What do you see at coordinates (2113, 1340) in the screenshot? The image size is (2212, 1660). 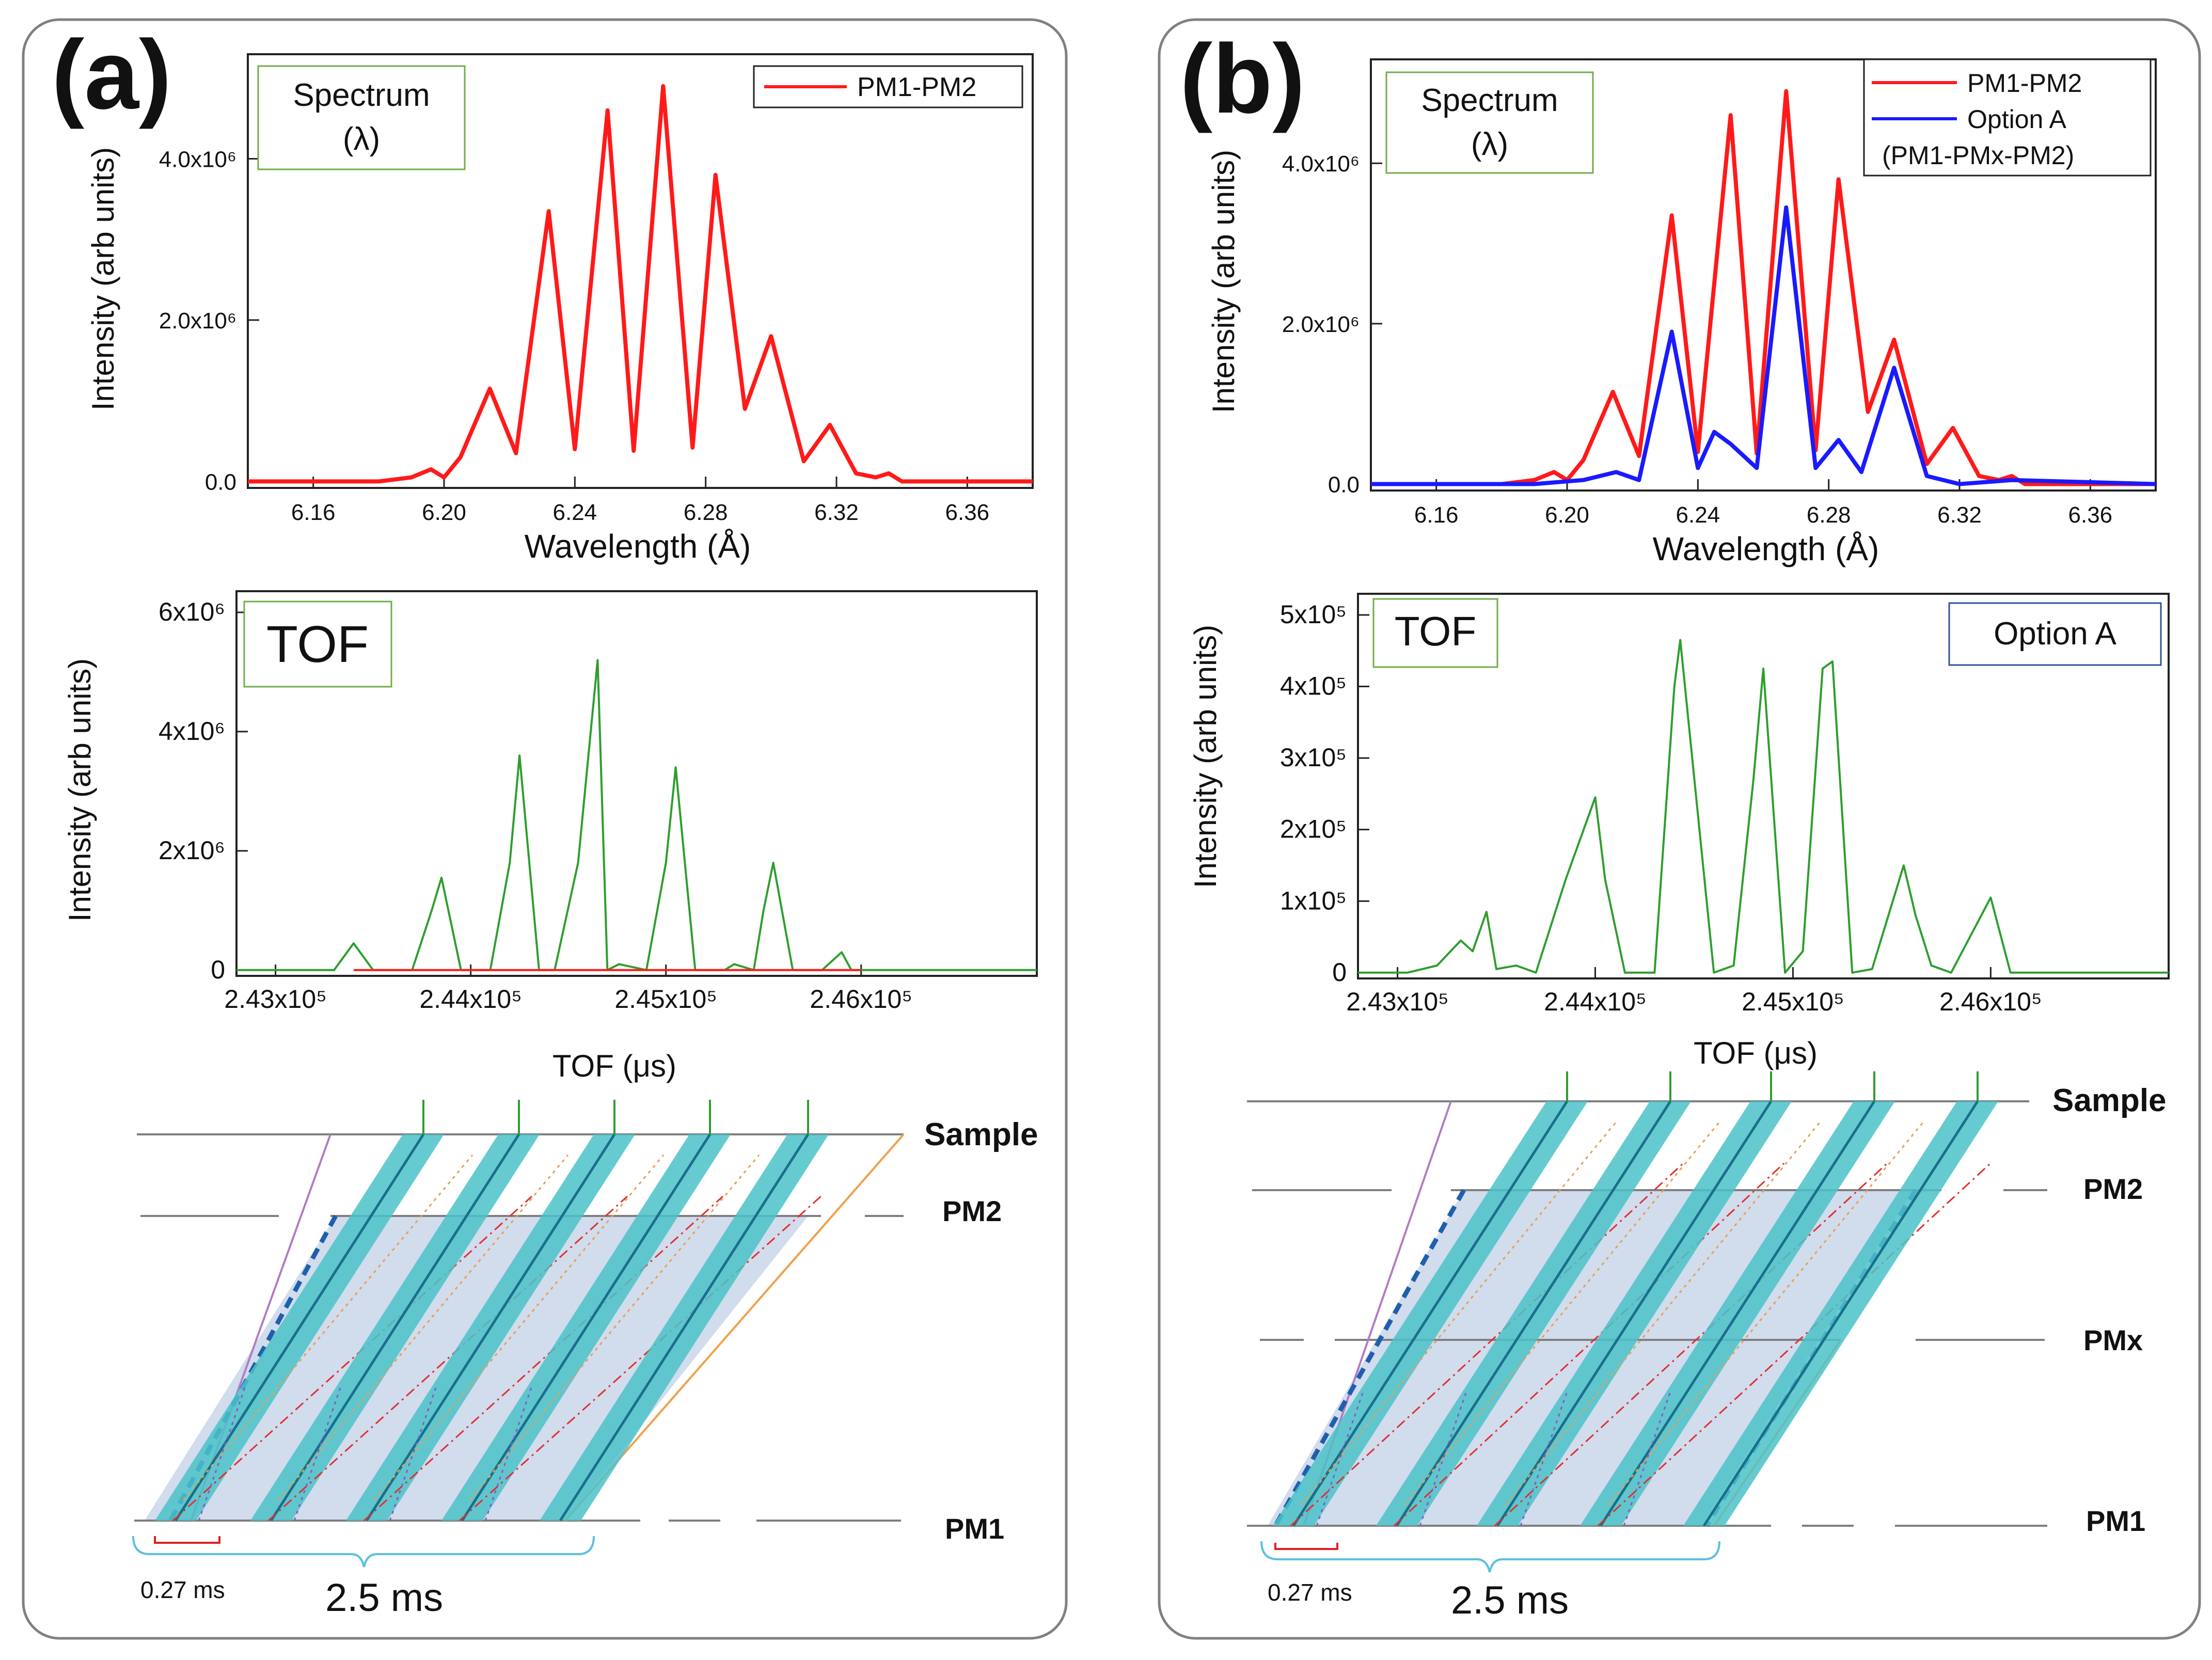 I see `b-label-pmx: PMx` at bounding box center [2113, 1340].